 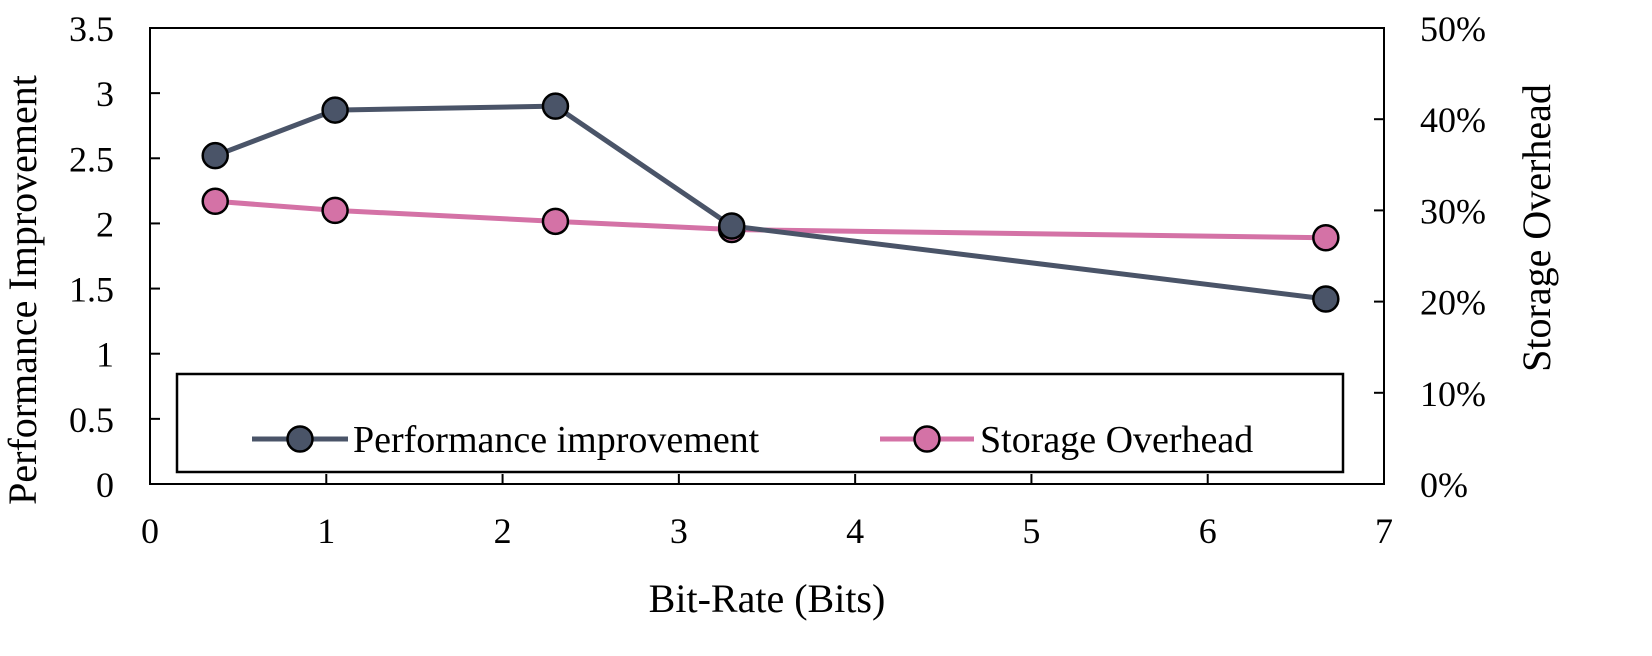 I want to click on y-tick-label: 0.5, so click(x=91, y=420).